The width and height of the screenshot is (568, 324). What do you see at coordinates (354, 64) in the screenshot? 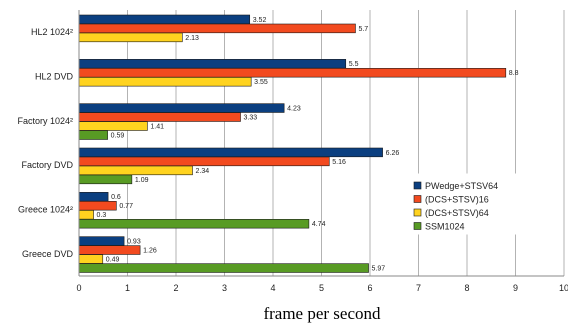
I see `data-label: 5.5` at bounding box center [354, 64].